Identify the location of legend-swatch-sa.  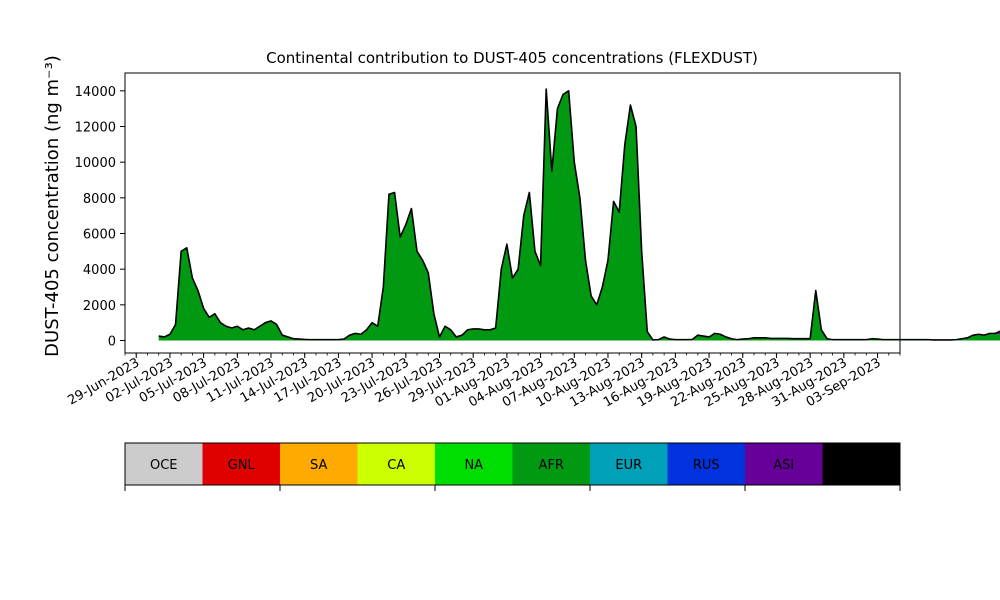
(319, 464).